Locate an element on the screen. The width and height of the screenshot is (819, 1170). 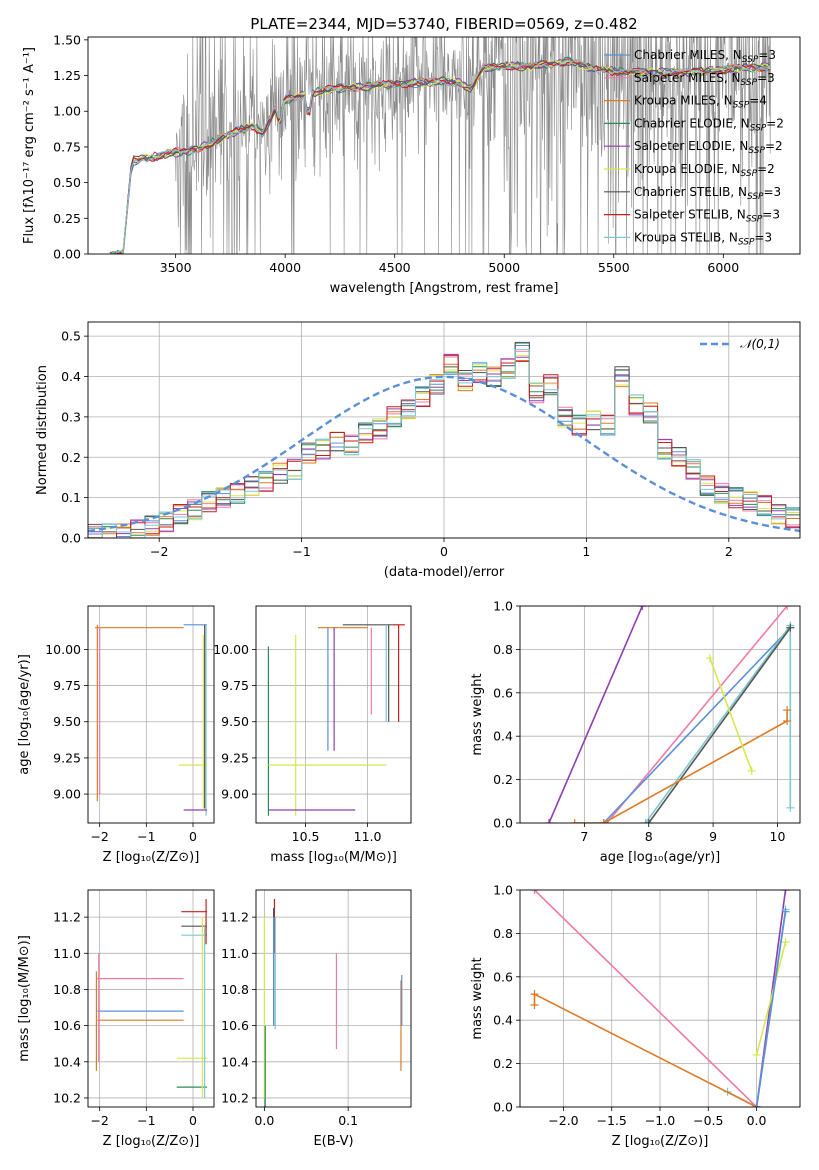
legend-label: Chabrier STELIB, NSSP=3 is located at coordinates (707, 193).